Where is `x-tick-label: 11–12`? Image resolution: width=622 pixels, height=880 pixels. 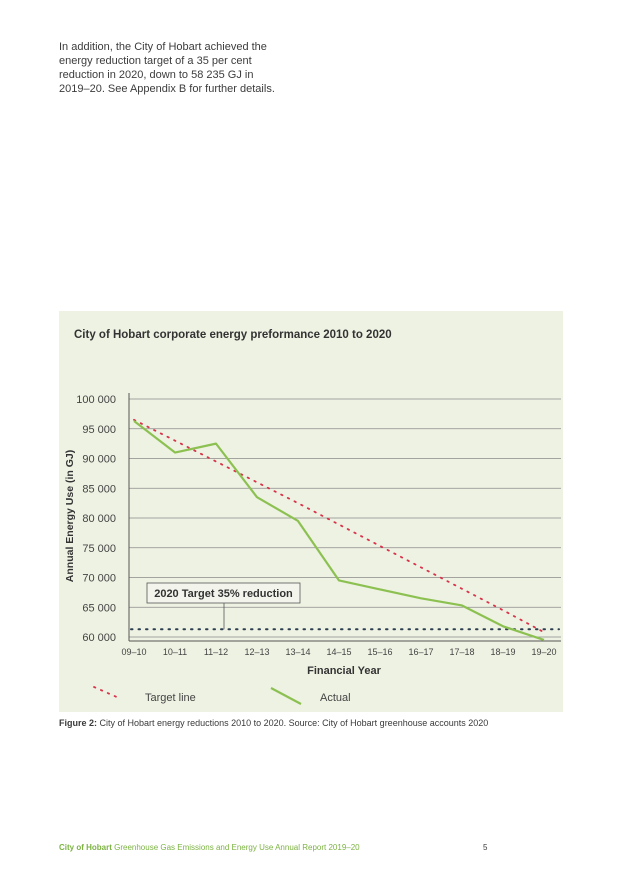
x-tick-label: 11–12 is located at coordinates (216, 652).